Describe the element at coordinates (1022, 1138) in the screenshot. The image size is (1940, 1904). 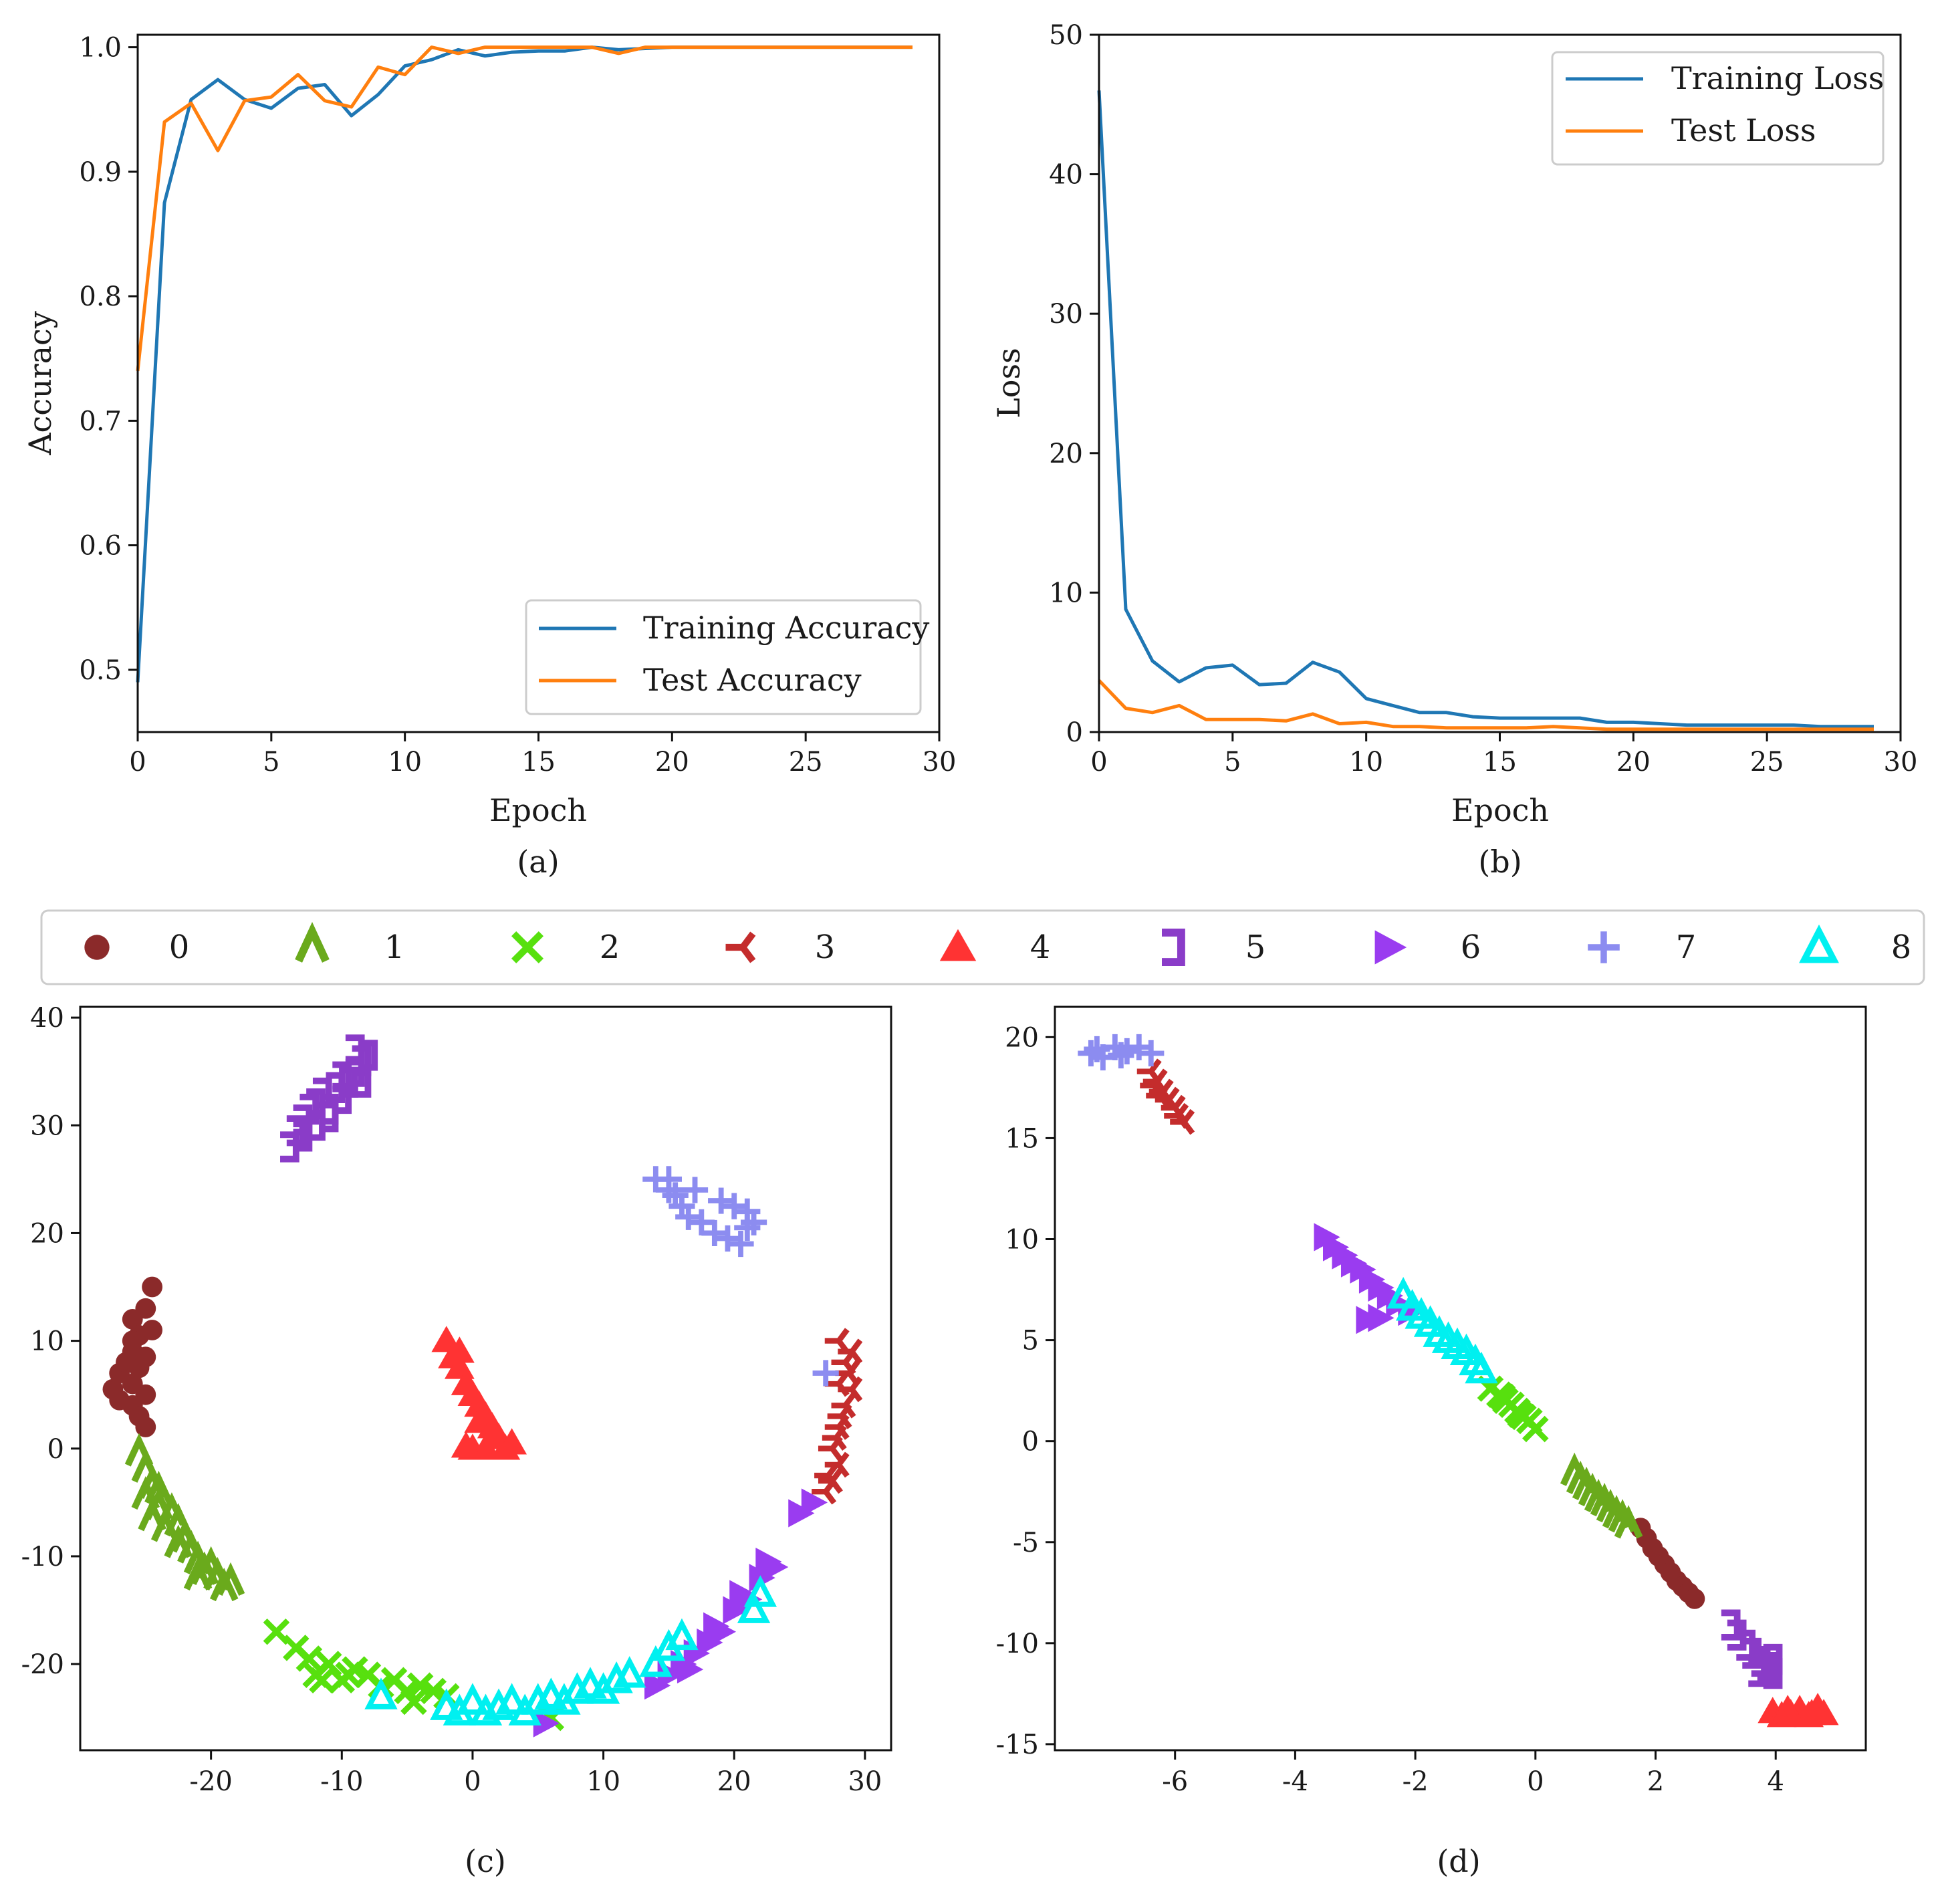
I see `tsne-d-ytick-label-6: 15` at that location.